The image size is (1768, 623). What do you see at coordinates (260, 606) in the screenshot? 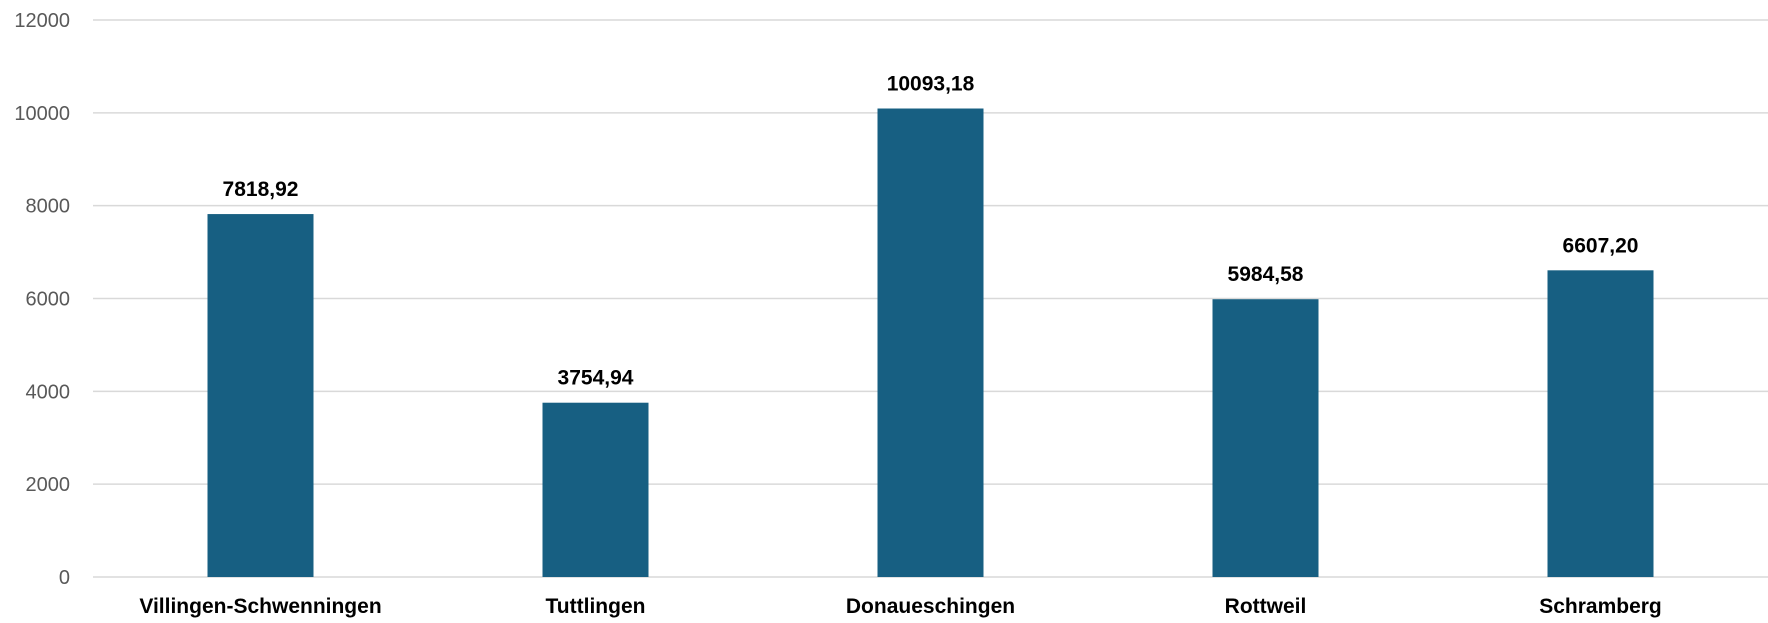
I see `category-label: Villingen-Schwenningen` at bounding box center [260, 606].